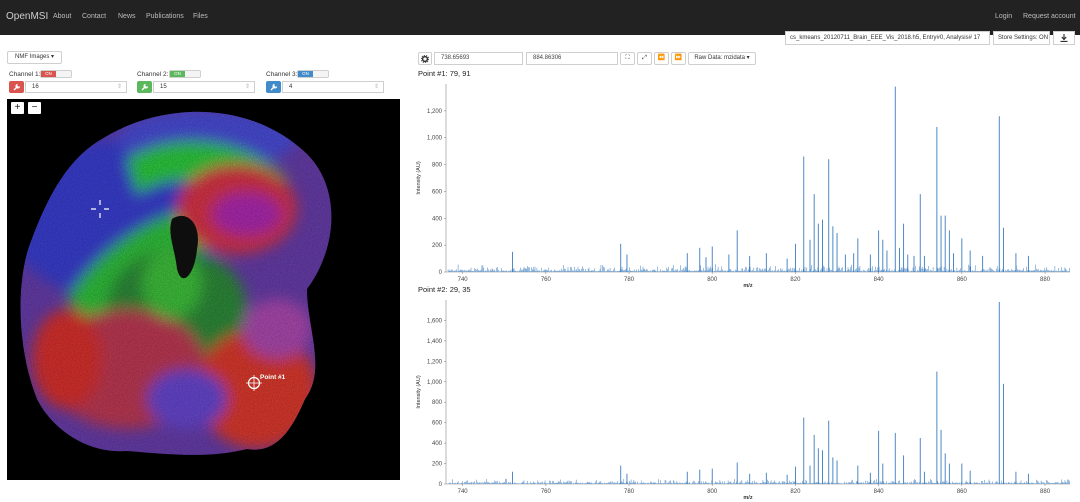 Image resolution: width=1080 pixels, height=502 pixels. I want to click on settings-button, so click(425, 58).